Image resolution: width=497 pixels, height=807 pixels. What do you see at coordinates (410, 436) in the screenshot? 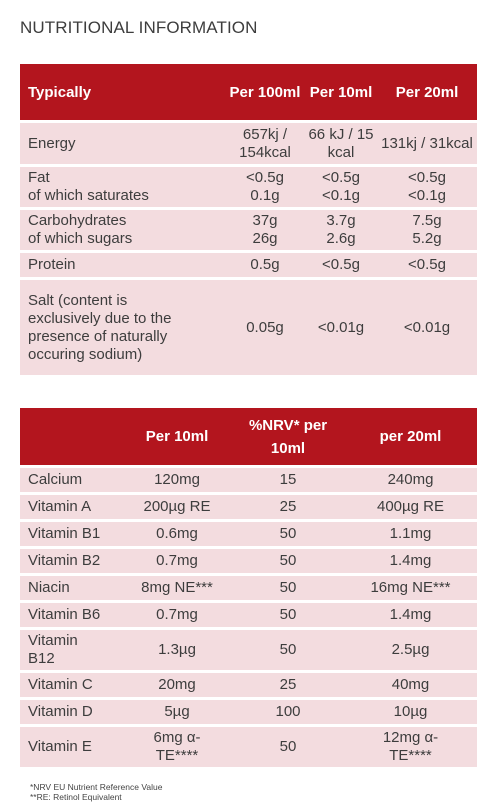
I see `header-per-20ml: per 20ml` at bounding box center [410, 436].